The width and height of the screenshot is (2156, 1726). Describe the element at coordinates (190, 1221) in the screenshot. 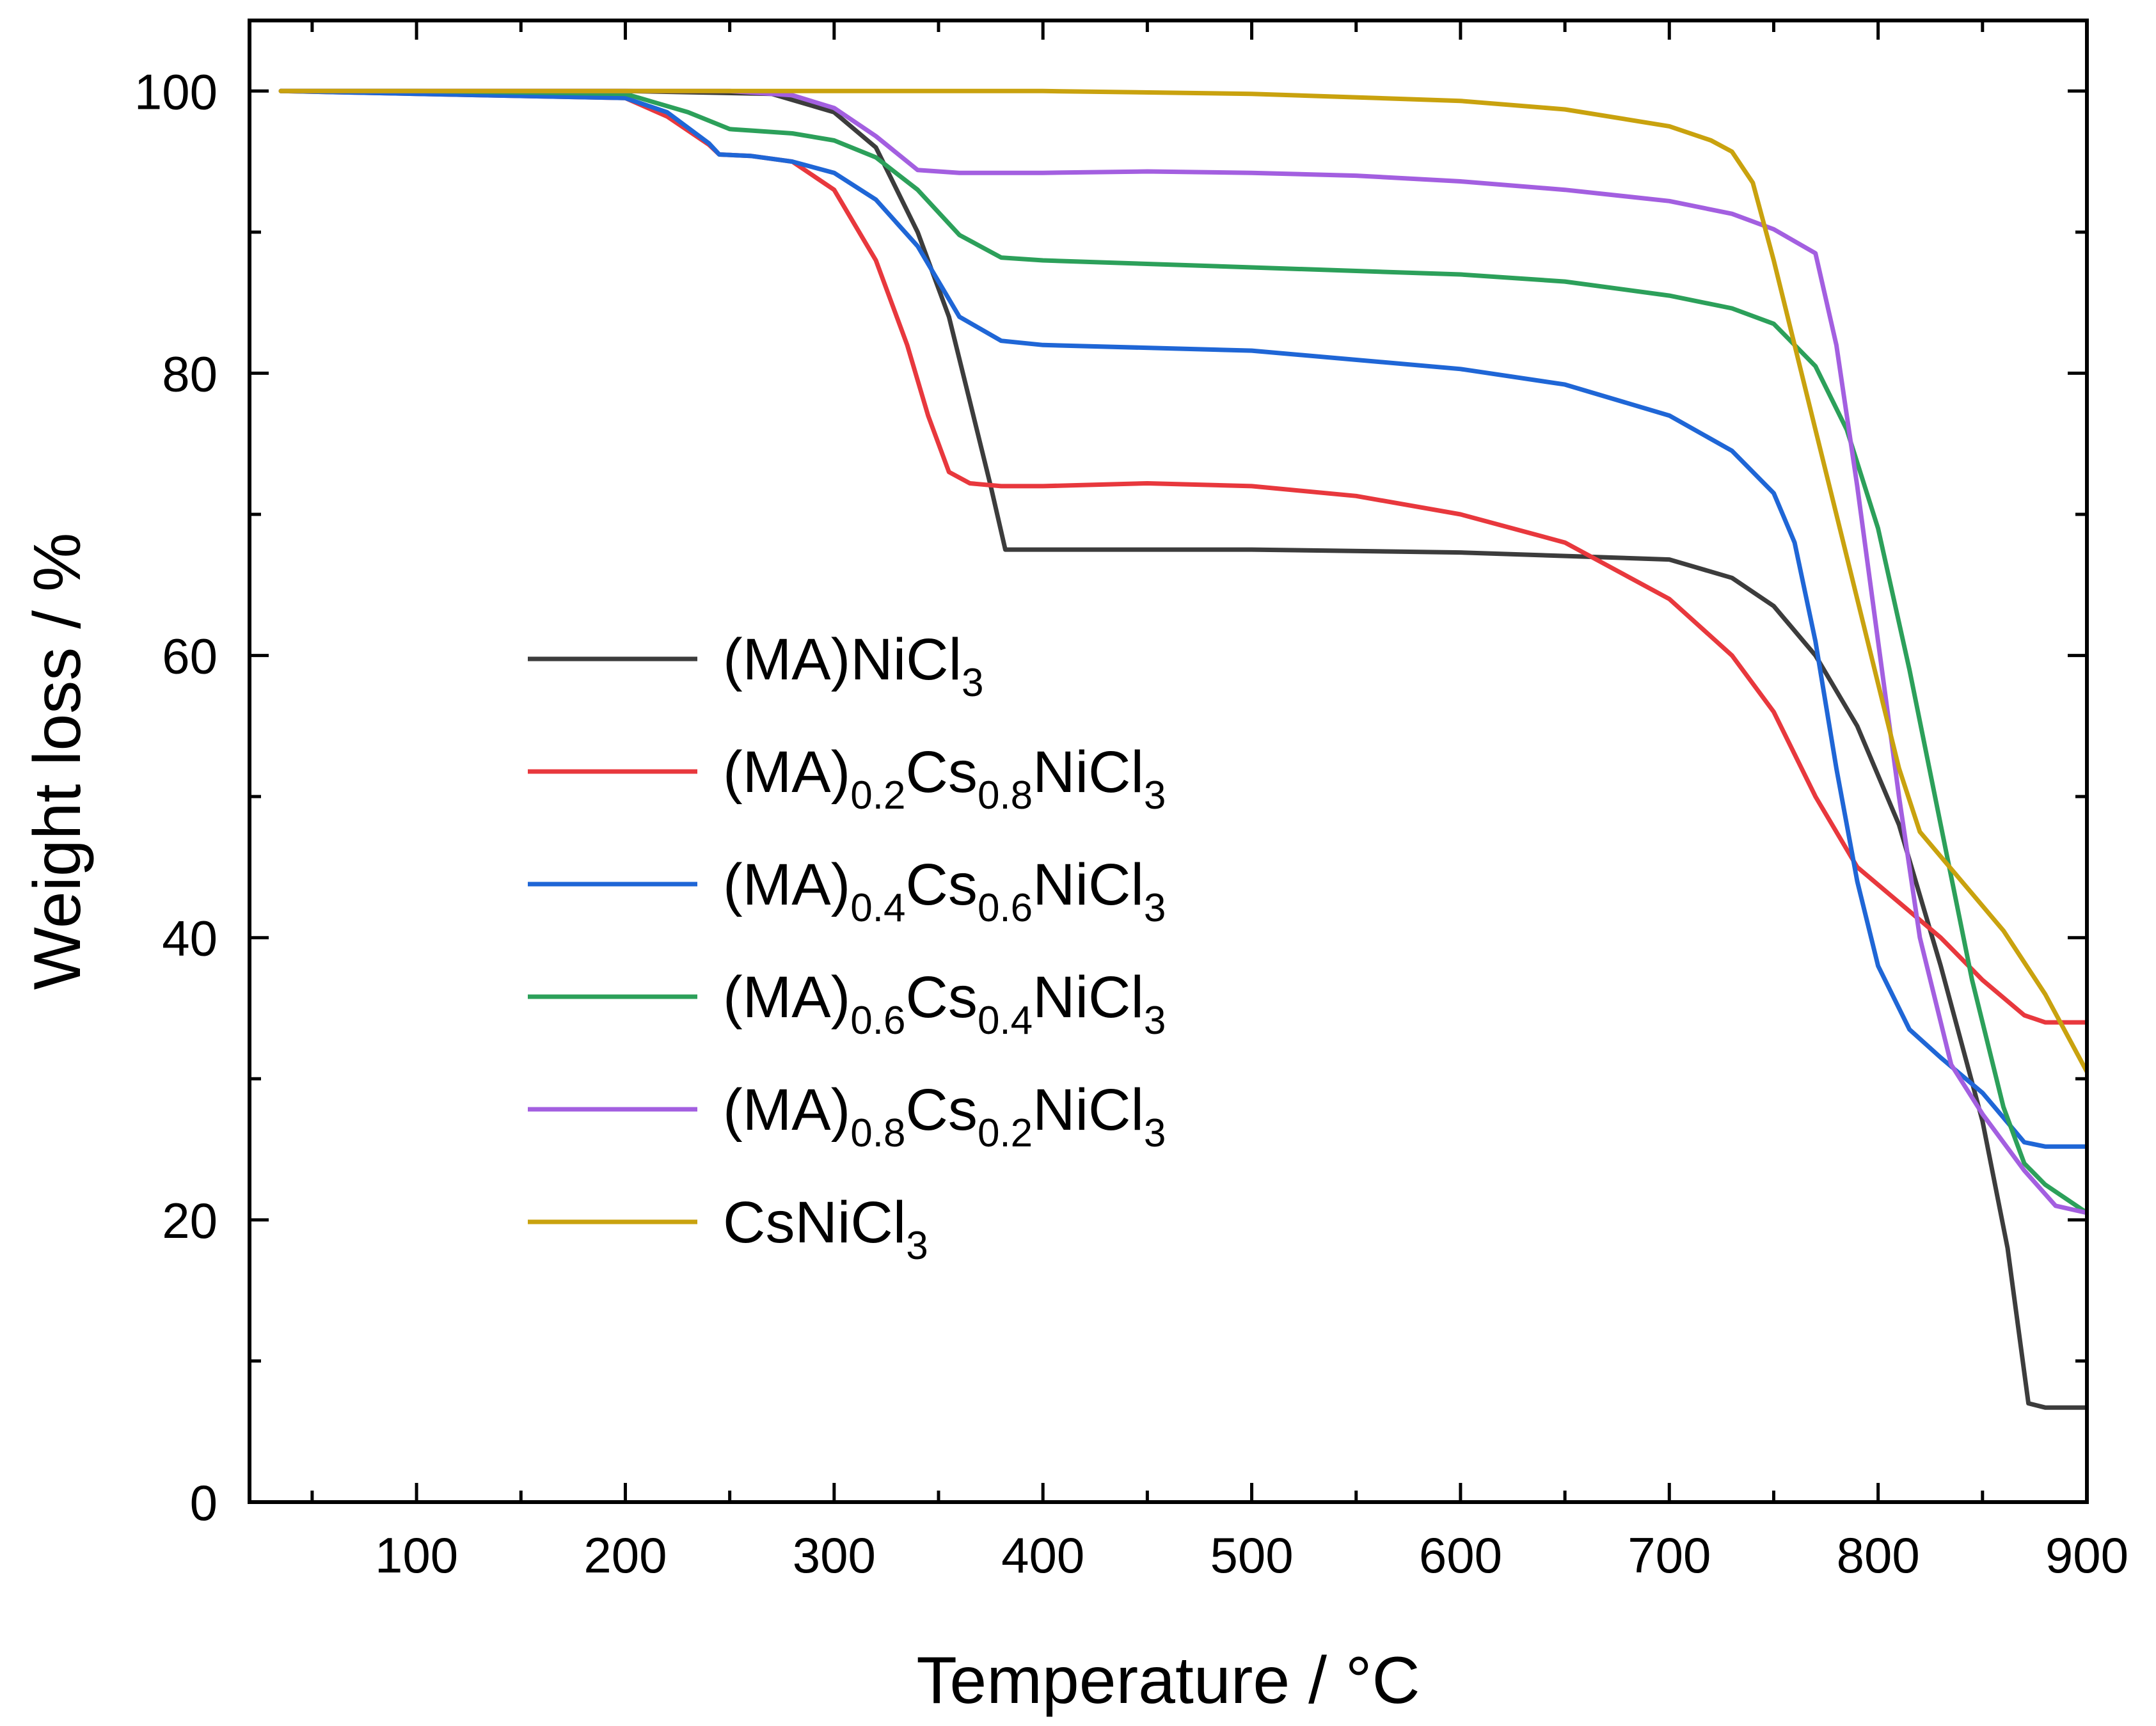

I see `y-tick-label: 20` at that location.